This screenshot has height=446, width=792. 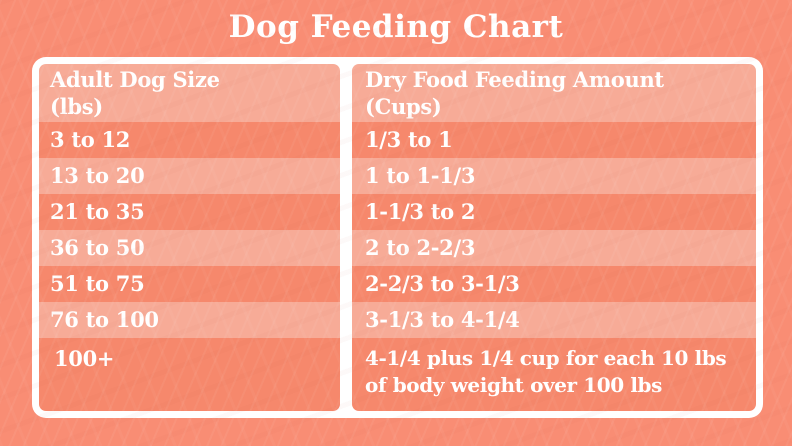 What do you see at coordinates (514, 79) in the screenshot?
I see `header-line-1: Dry Food Feeding Amount` at bounding box center [514, 79].